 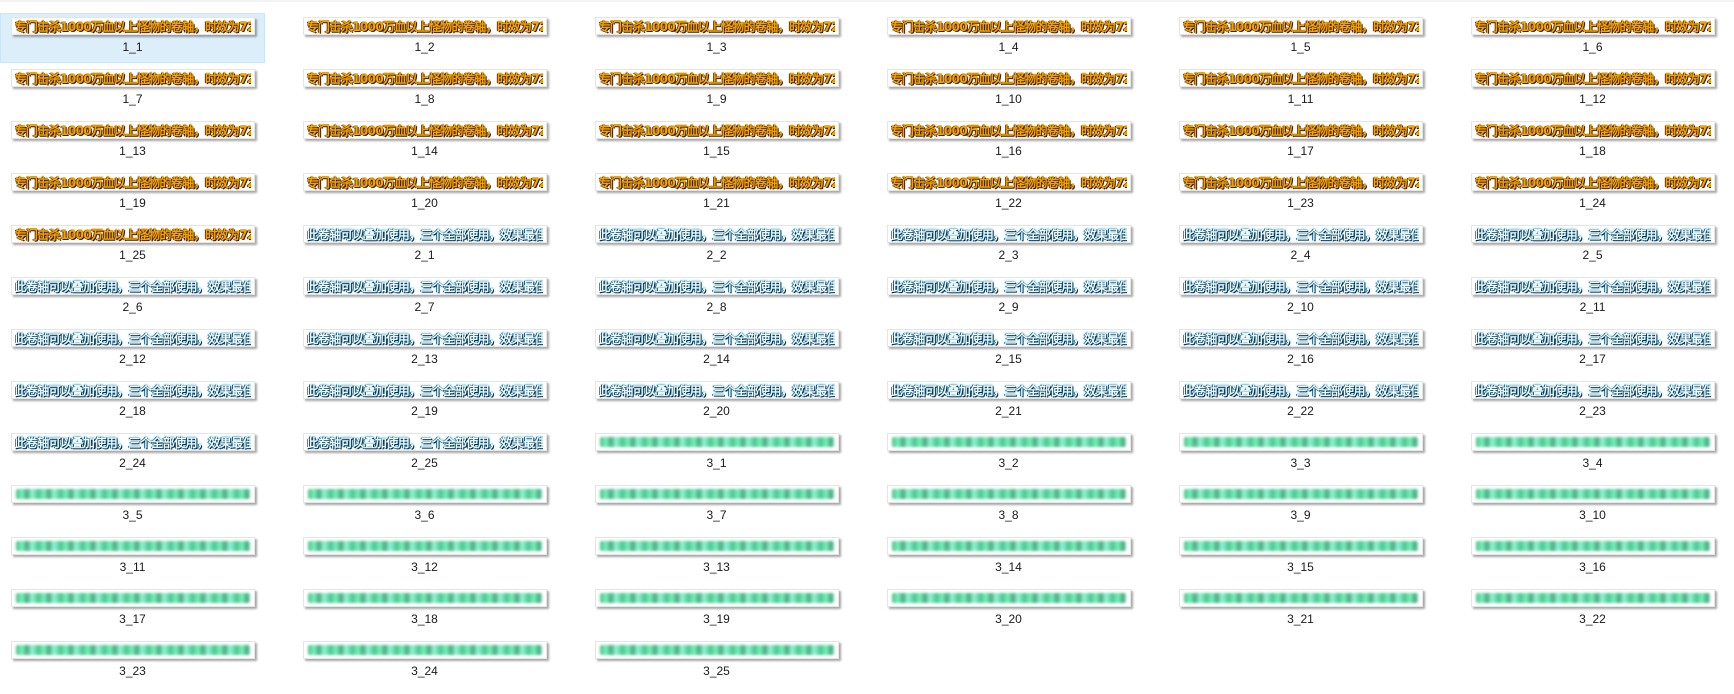 I want to click on file-item: 3_21, so click(x=1300, y=610).